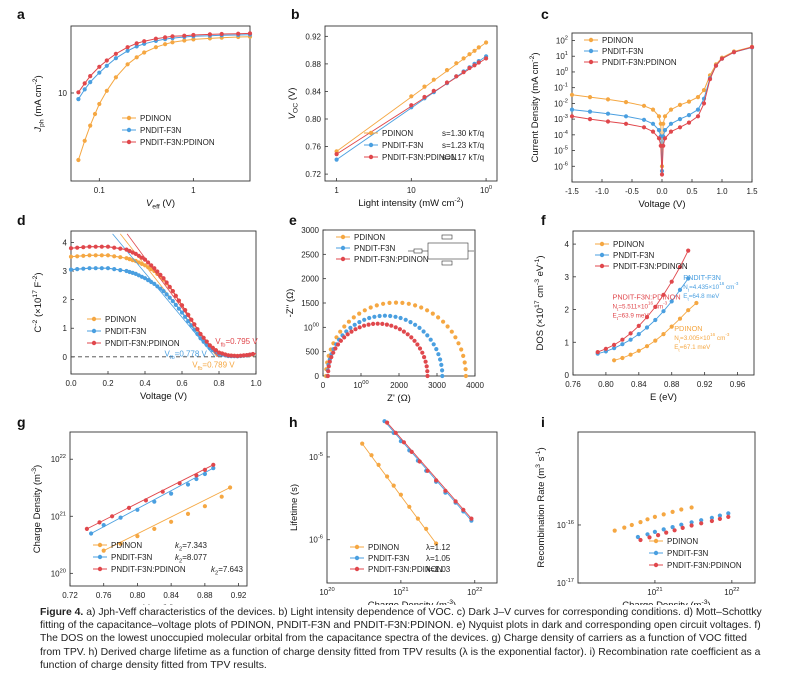  I want to click on y-tick-label: 0.88, so click(313, 64).